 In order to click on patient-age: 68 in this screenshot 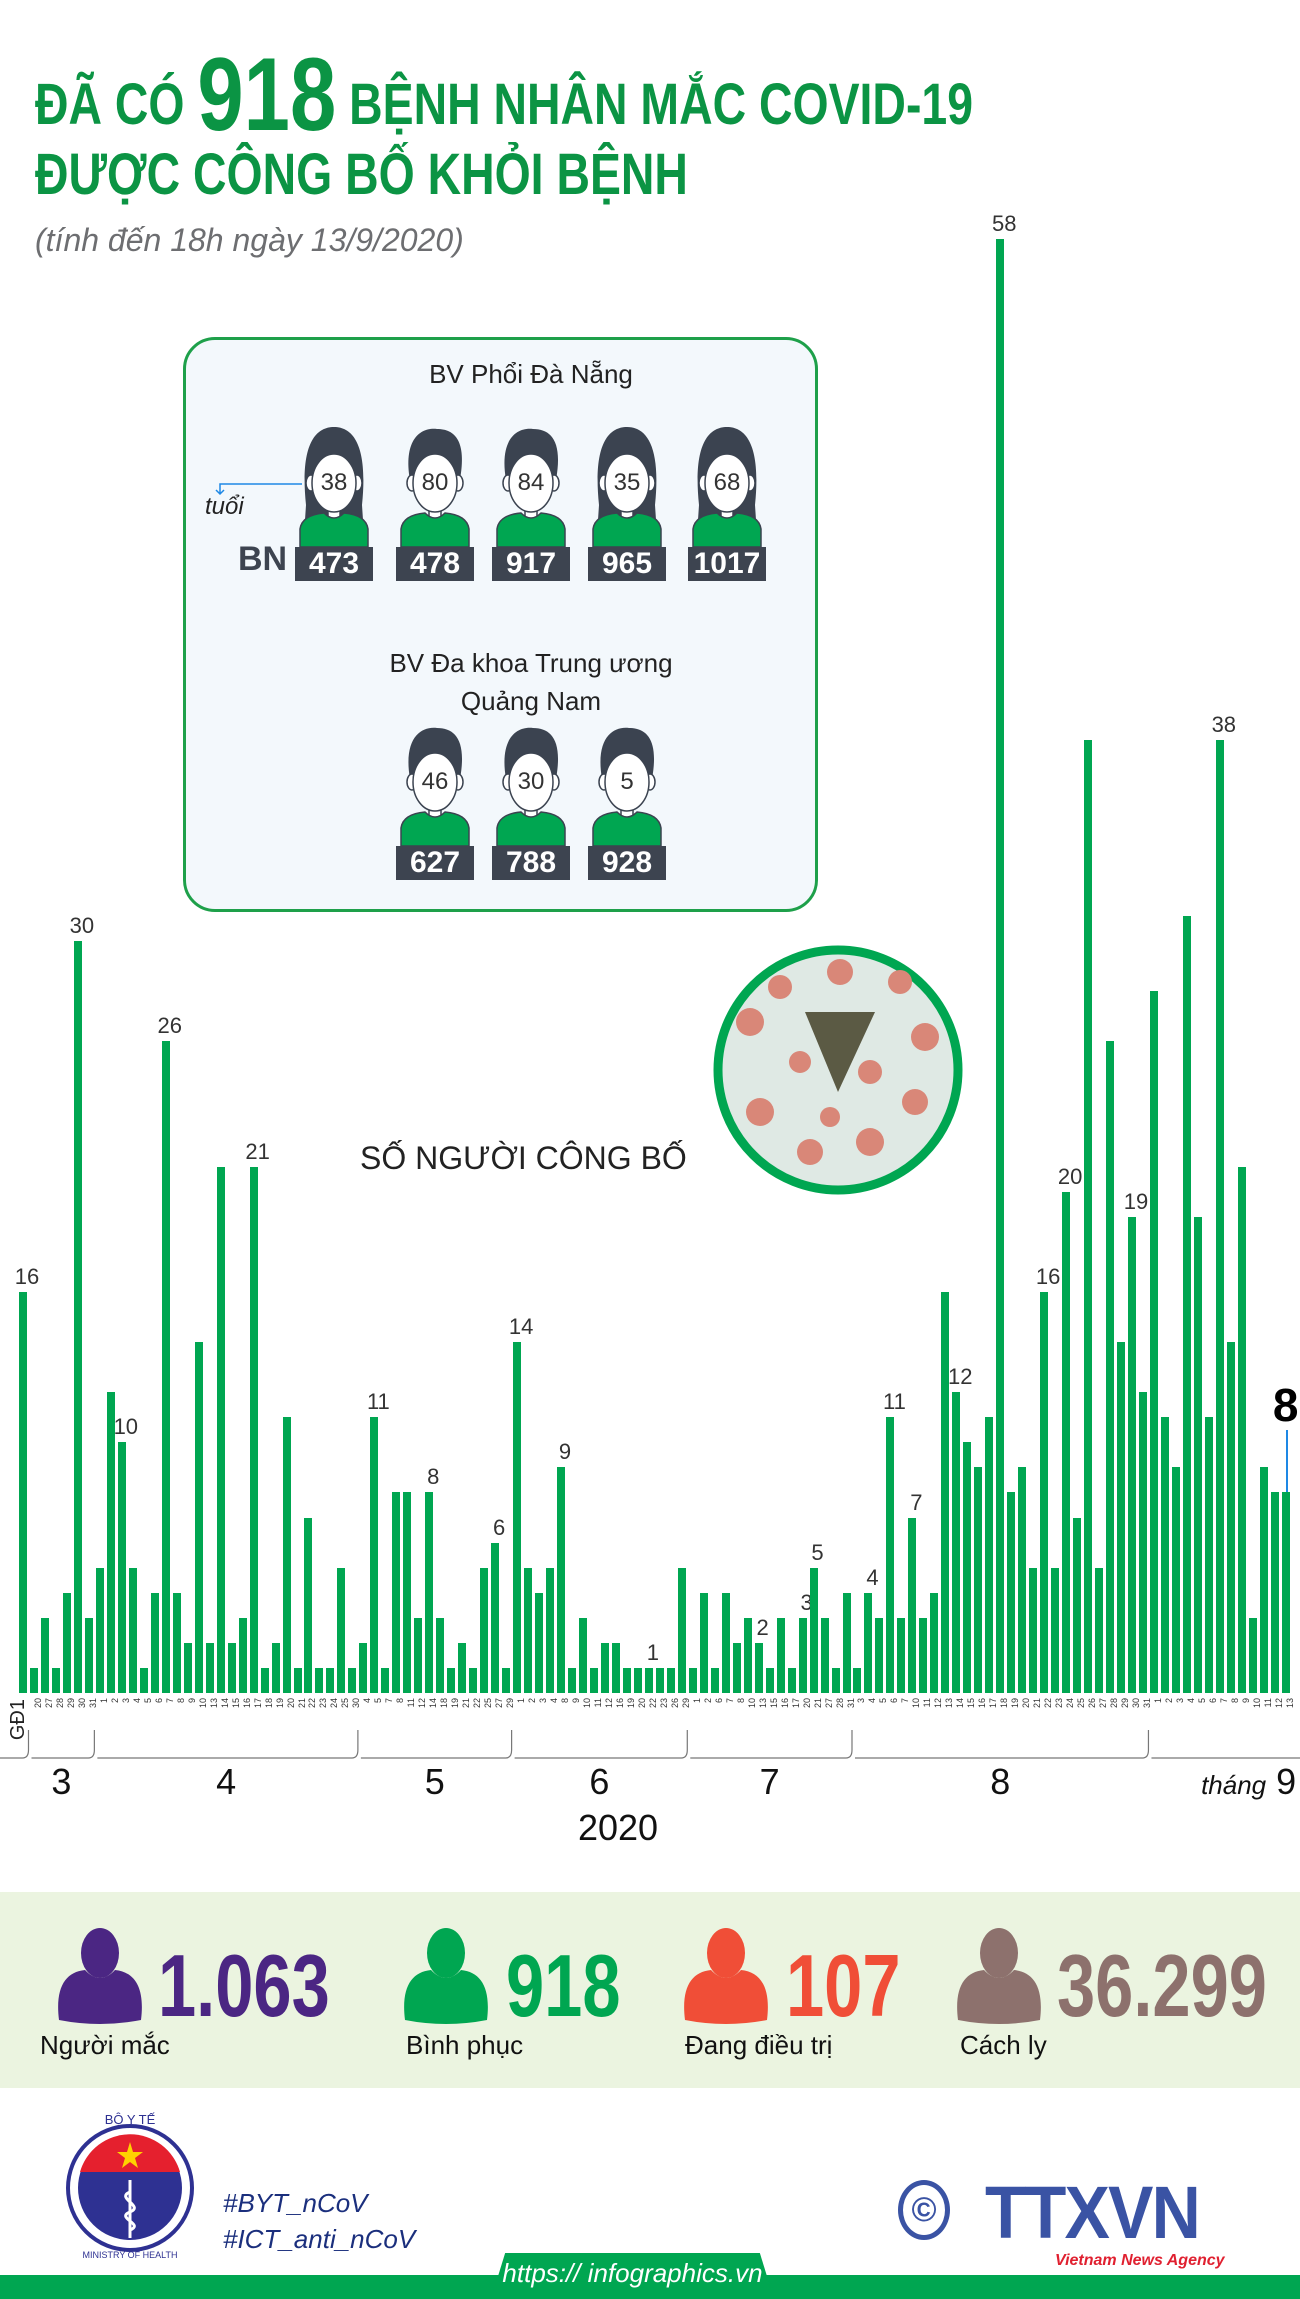, I will do `click(727, 482)`.